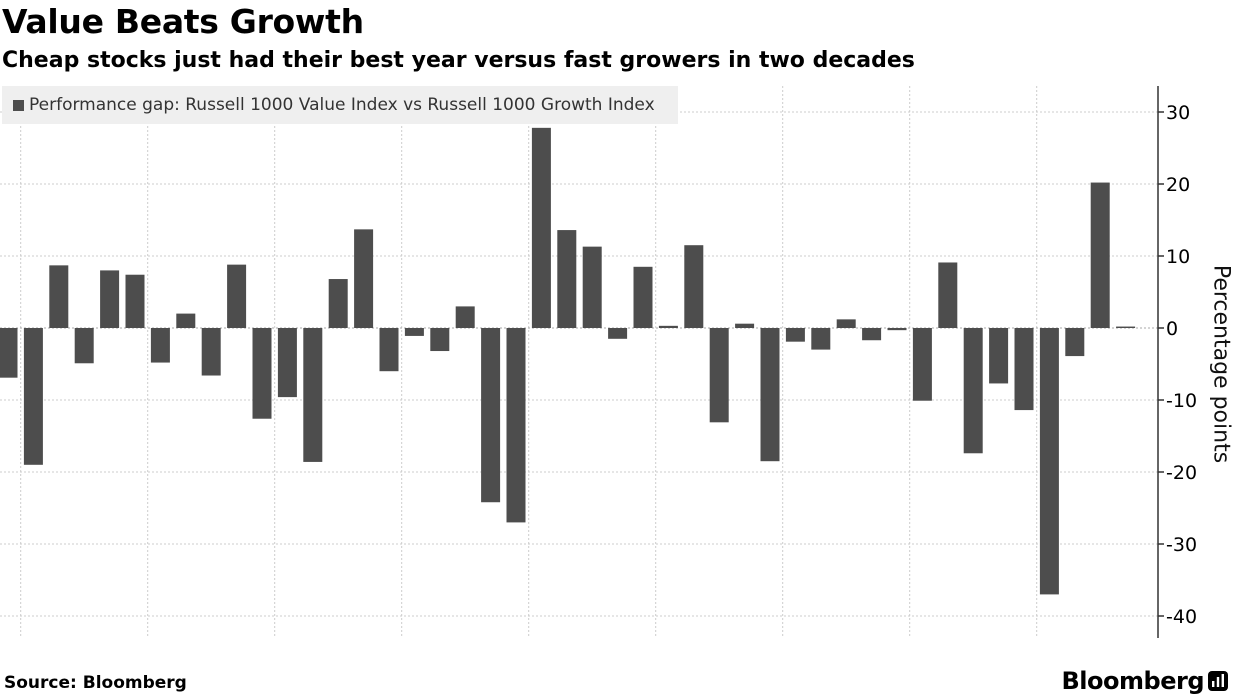 The image size is (1240, 697). What do you see at coordinates (160, 345) in the screenshot?
I see `bar-1985` at bounding box center [160, 345].